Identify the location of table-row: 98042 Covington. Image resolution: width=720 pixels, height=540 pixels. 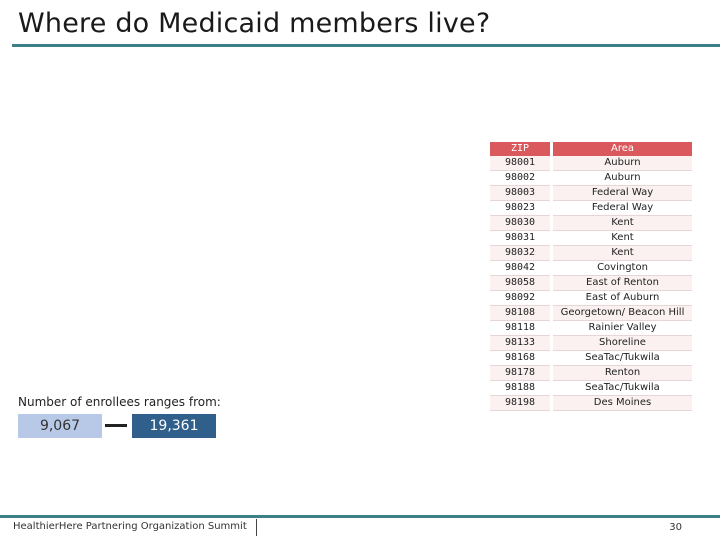
(591, 268).